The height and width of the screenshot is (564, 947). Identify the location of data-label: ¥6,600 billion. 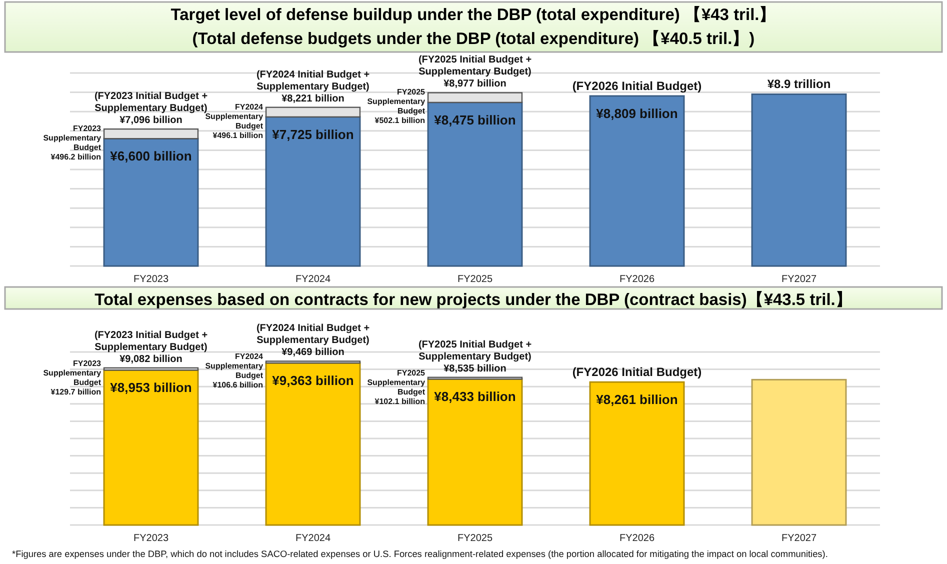
(151, 156).